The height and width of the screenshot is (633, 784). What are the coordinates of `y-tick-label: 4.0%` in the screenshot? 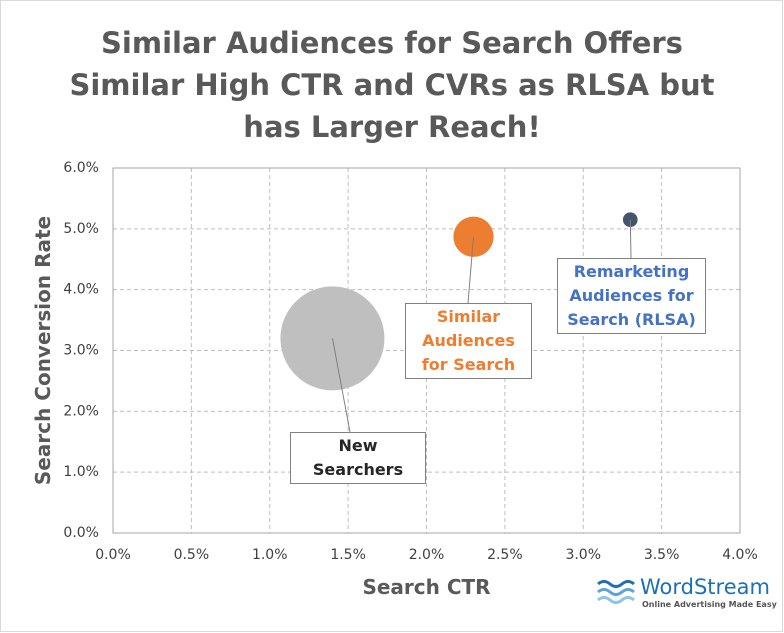 It's located at (81, 290).